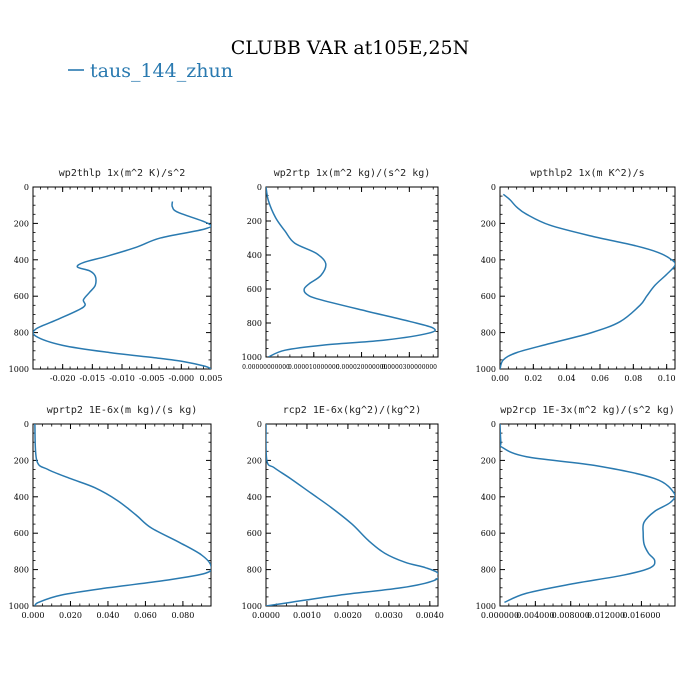  I want to click on x-tick-label: 0.0020, so click(348, 615).